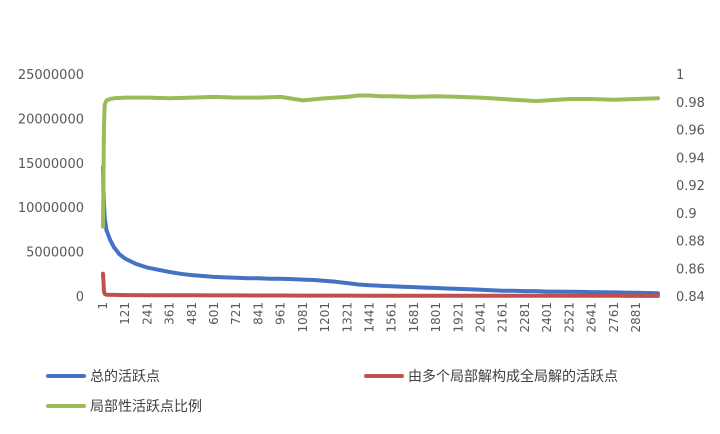 The height and width of the screenshot is (434, 720). Describe the element at coordinates (458, 317) in the screenshot. I see `x-tick-label: 1921` at that location.